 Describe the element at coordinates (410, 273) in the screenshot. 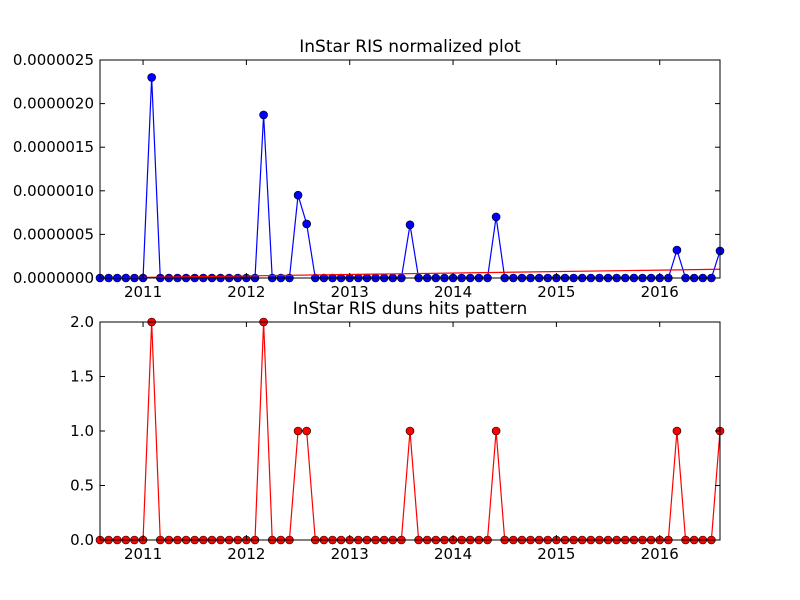

I see `trend-line` at that location.